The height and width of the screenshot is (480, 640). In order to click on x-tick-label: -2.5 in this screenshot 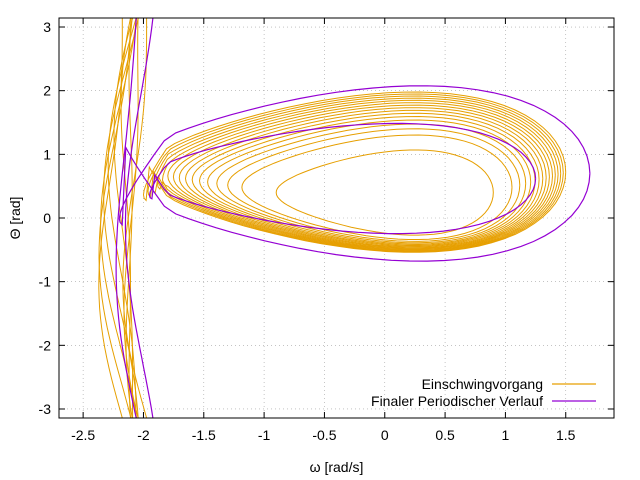, I will do `click(83, 435)`.